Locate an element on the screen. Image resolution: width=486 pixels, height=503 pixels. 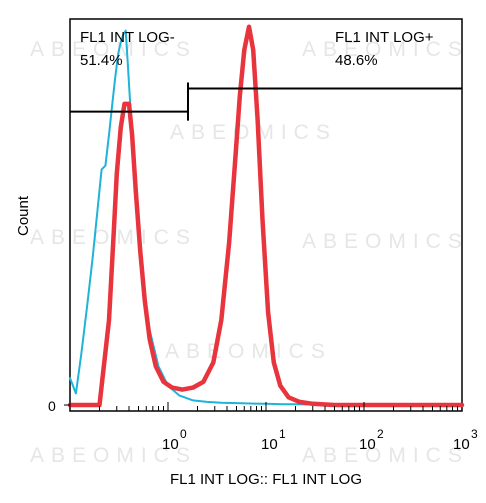
x-tick-label: 10 0 is located at coordinates (174, 440).